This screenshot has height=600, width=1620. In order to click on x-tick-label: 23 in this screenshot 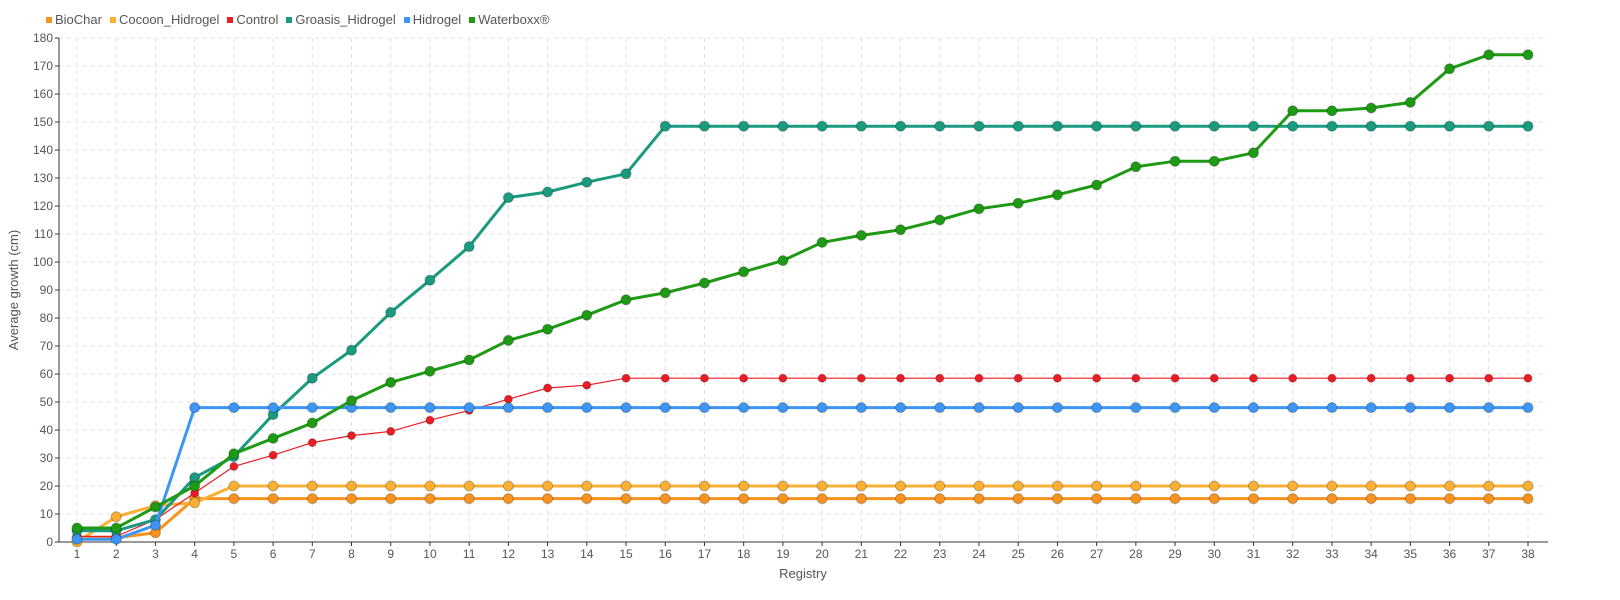, I will do `click(940, 554)`.